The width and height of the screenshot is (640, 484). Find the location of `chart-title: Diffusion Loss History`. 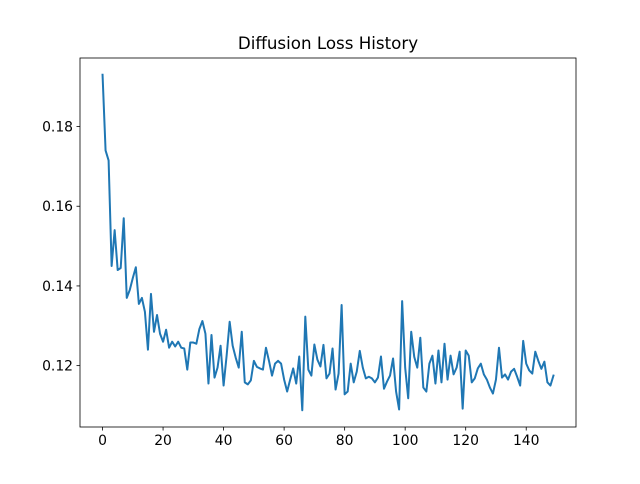

chart-title: Diffusion Loss History is located at coordinates (328, 43).